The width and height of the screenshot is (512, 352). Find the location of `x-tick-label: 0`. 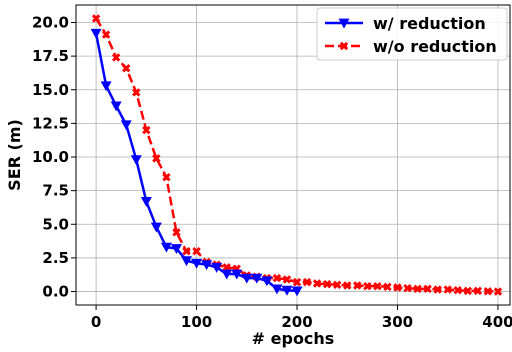

x-tick-label: 0 is located at coordinates (96, 322).